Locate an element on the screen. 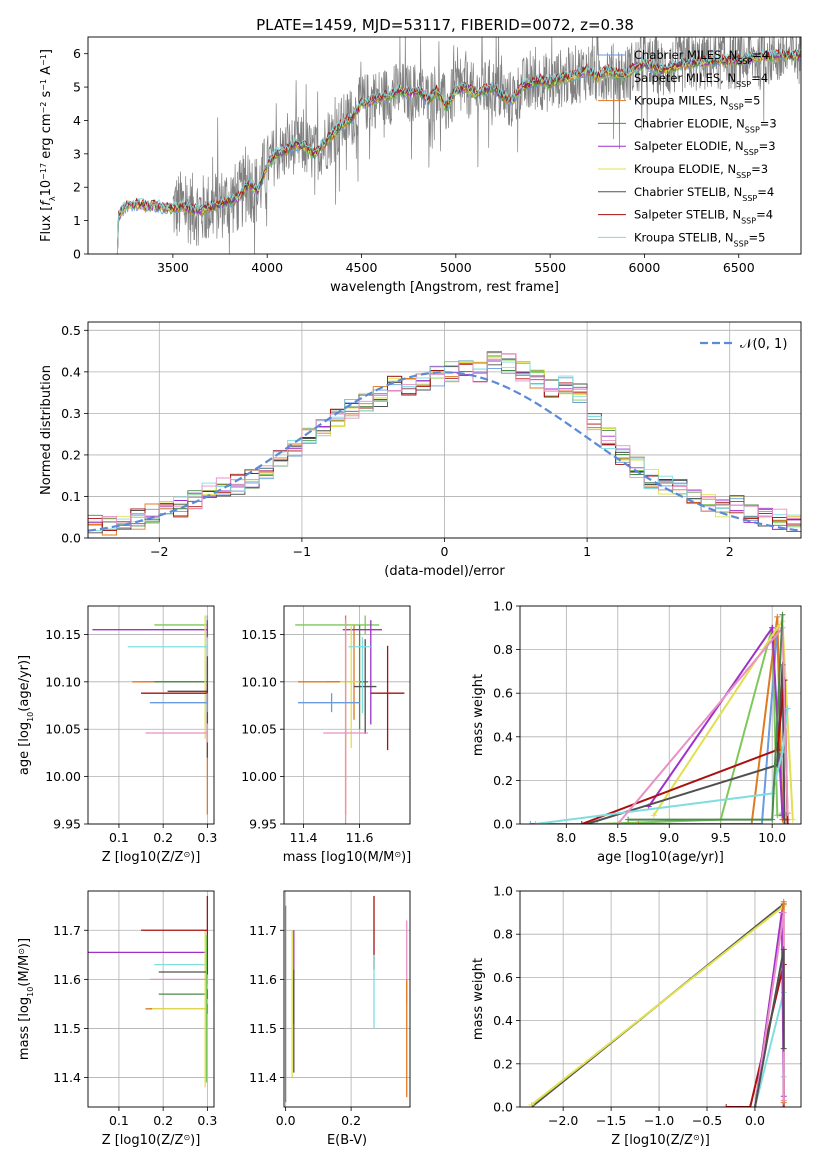 This screenshot has width=819, height=1170. y-tick-label: 10.00 is located at coordinates (63, 776).